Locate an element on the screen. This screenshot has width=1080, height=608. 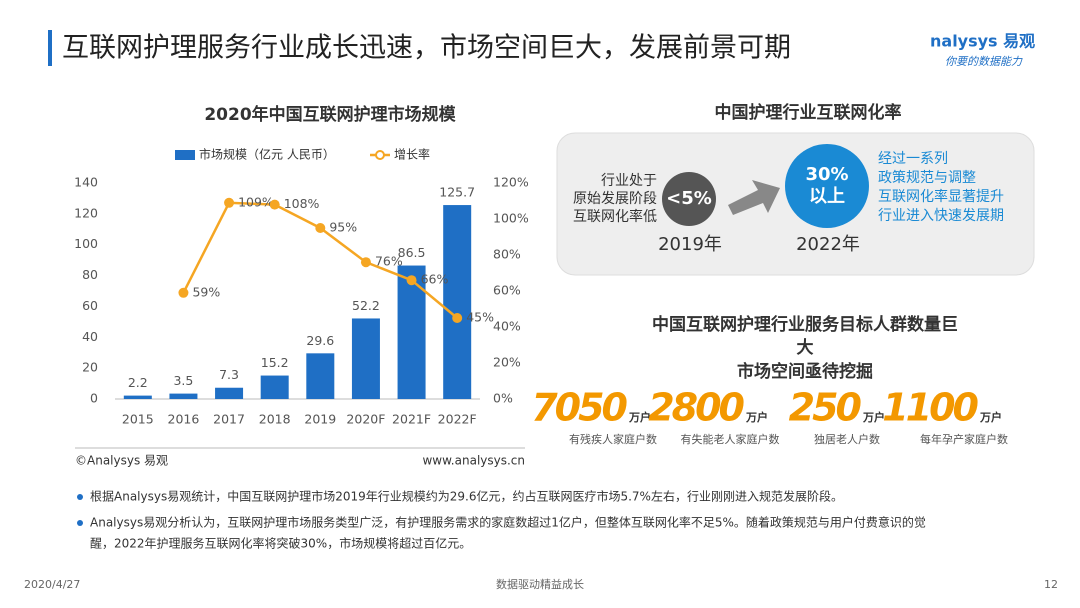
x-tick-label: 2021F is located at coordinates (411, 419).